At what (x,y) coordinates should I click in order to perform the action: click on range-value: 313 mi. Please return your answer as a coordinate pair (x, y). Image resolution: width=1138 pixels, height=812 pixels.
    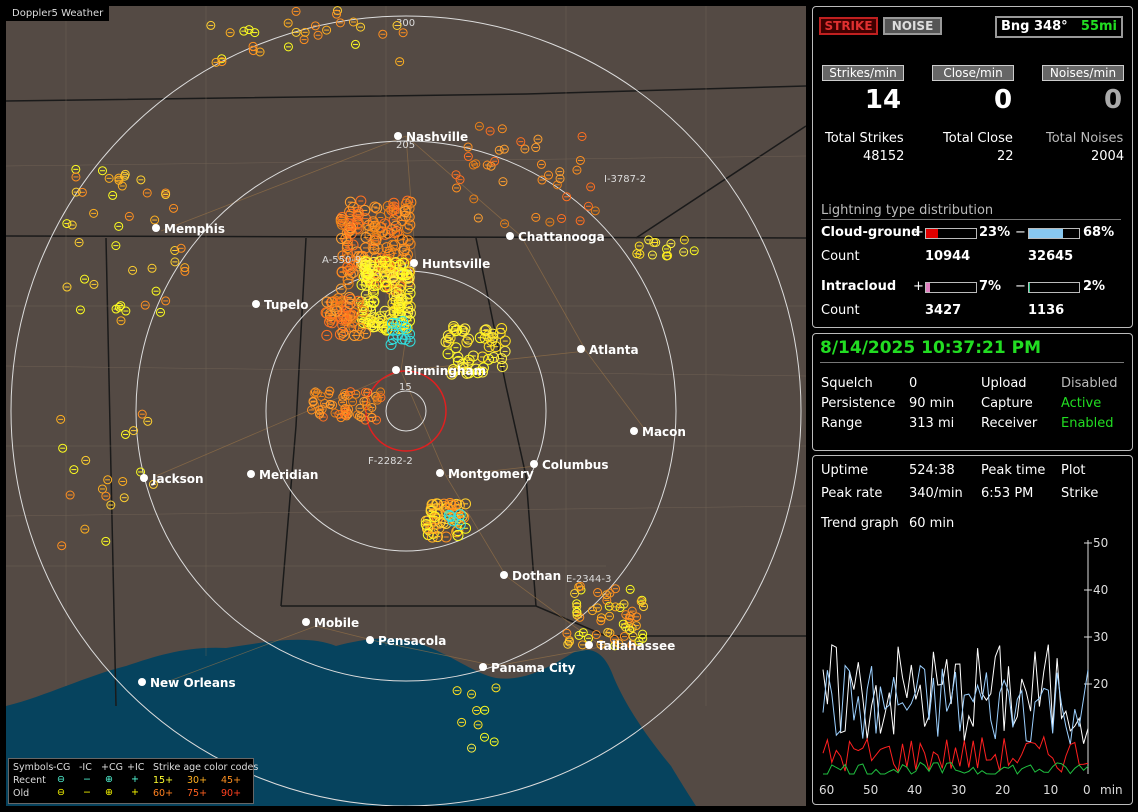
    Looking at the image, I should click on (932, 423).